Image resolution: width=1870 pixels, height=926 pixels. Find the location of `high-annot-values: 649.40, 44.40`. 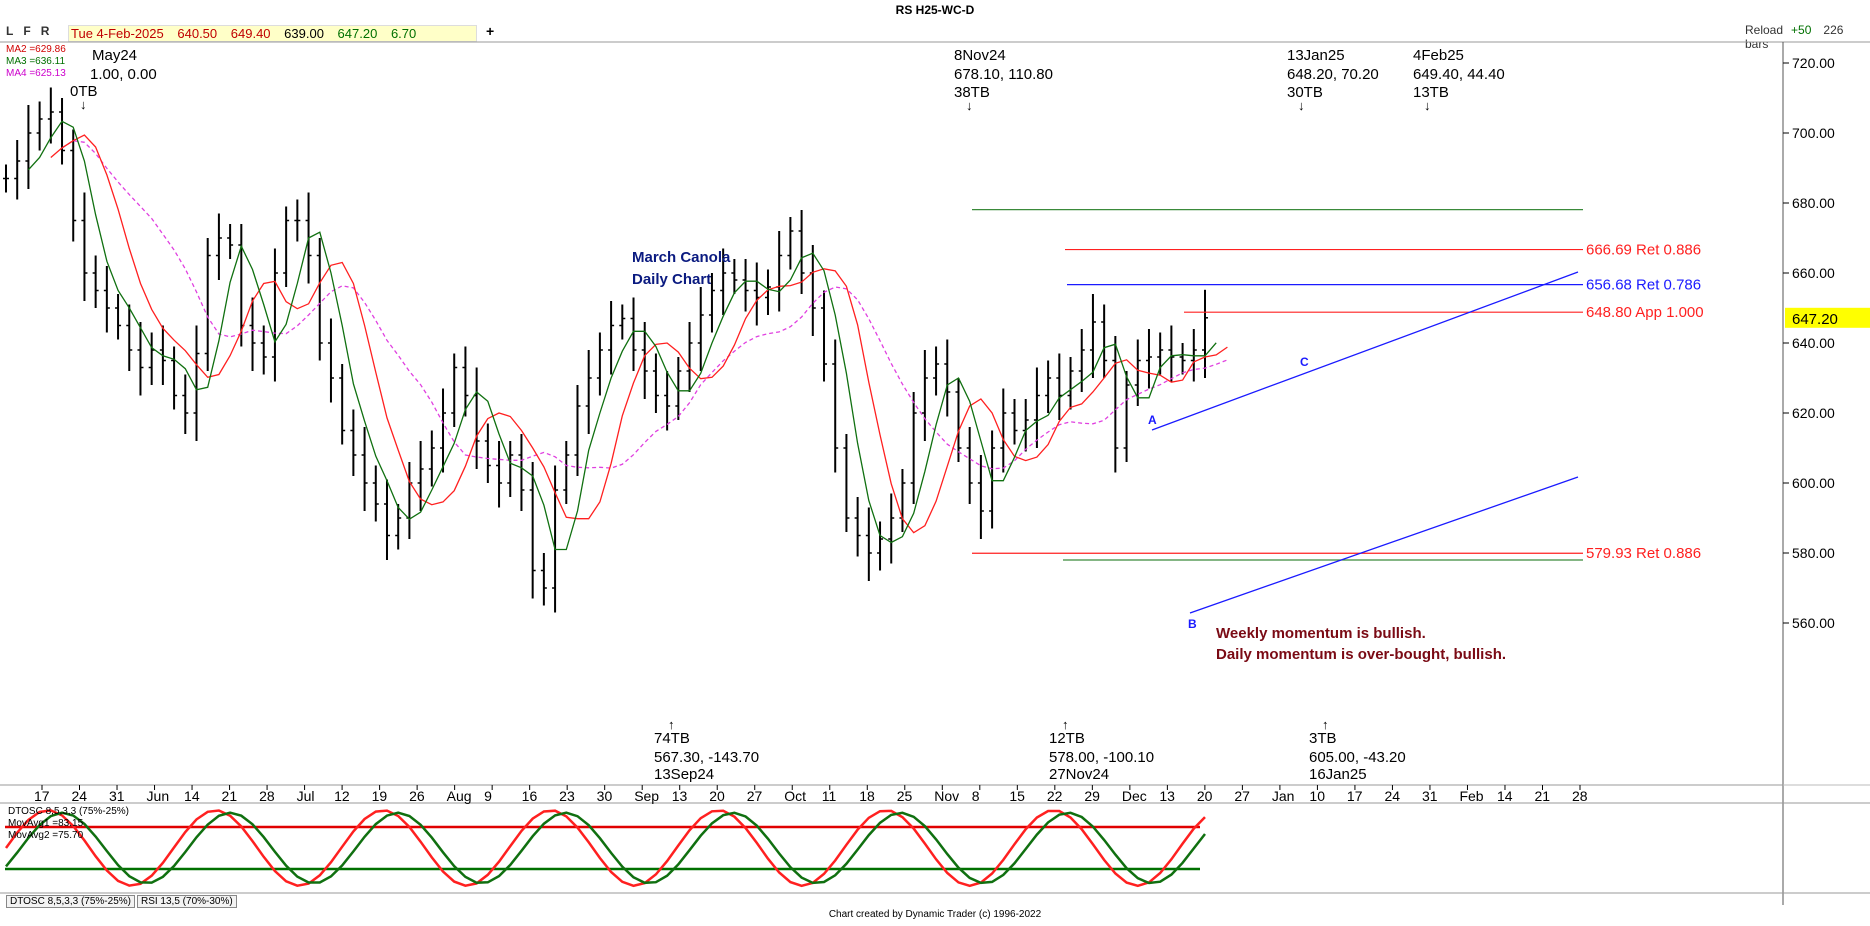

high-annot-values: 649.40, 44.40 is located at coordinates (1459, 74).